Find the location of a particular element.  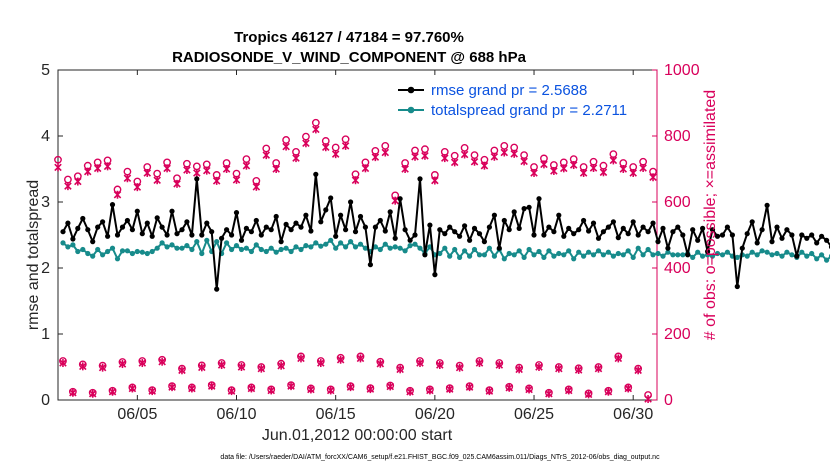

left-y-axis-label: rmse and totalspread is located at coordinates (33, 255).